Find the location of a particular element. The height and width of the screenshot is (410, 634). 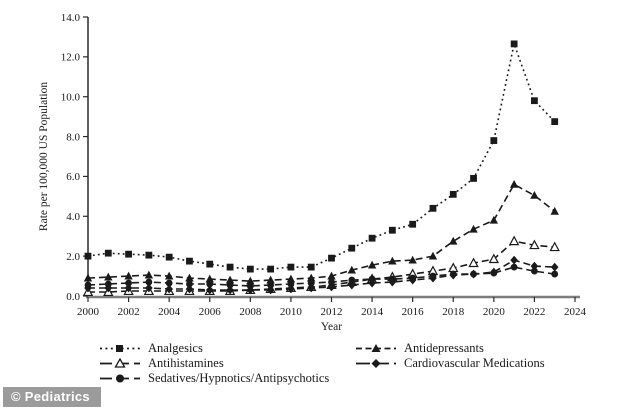

legend-label-cardiovascular: Cardiovascular Medications is located at coordinates (474, 363).